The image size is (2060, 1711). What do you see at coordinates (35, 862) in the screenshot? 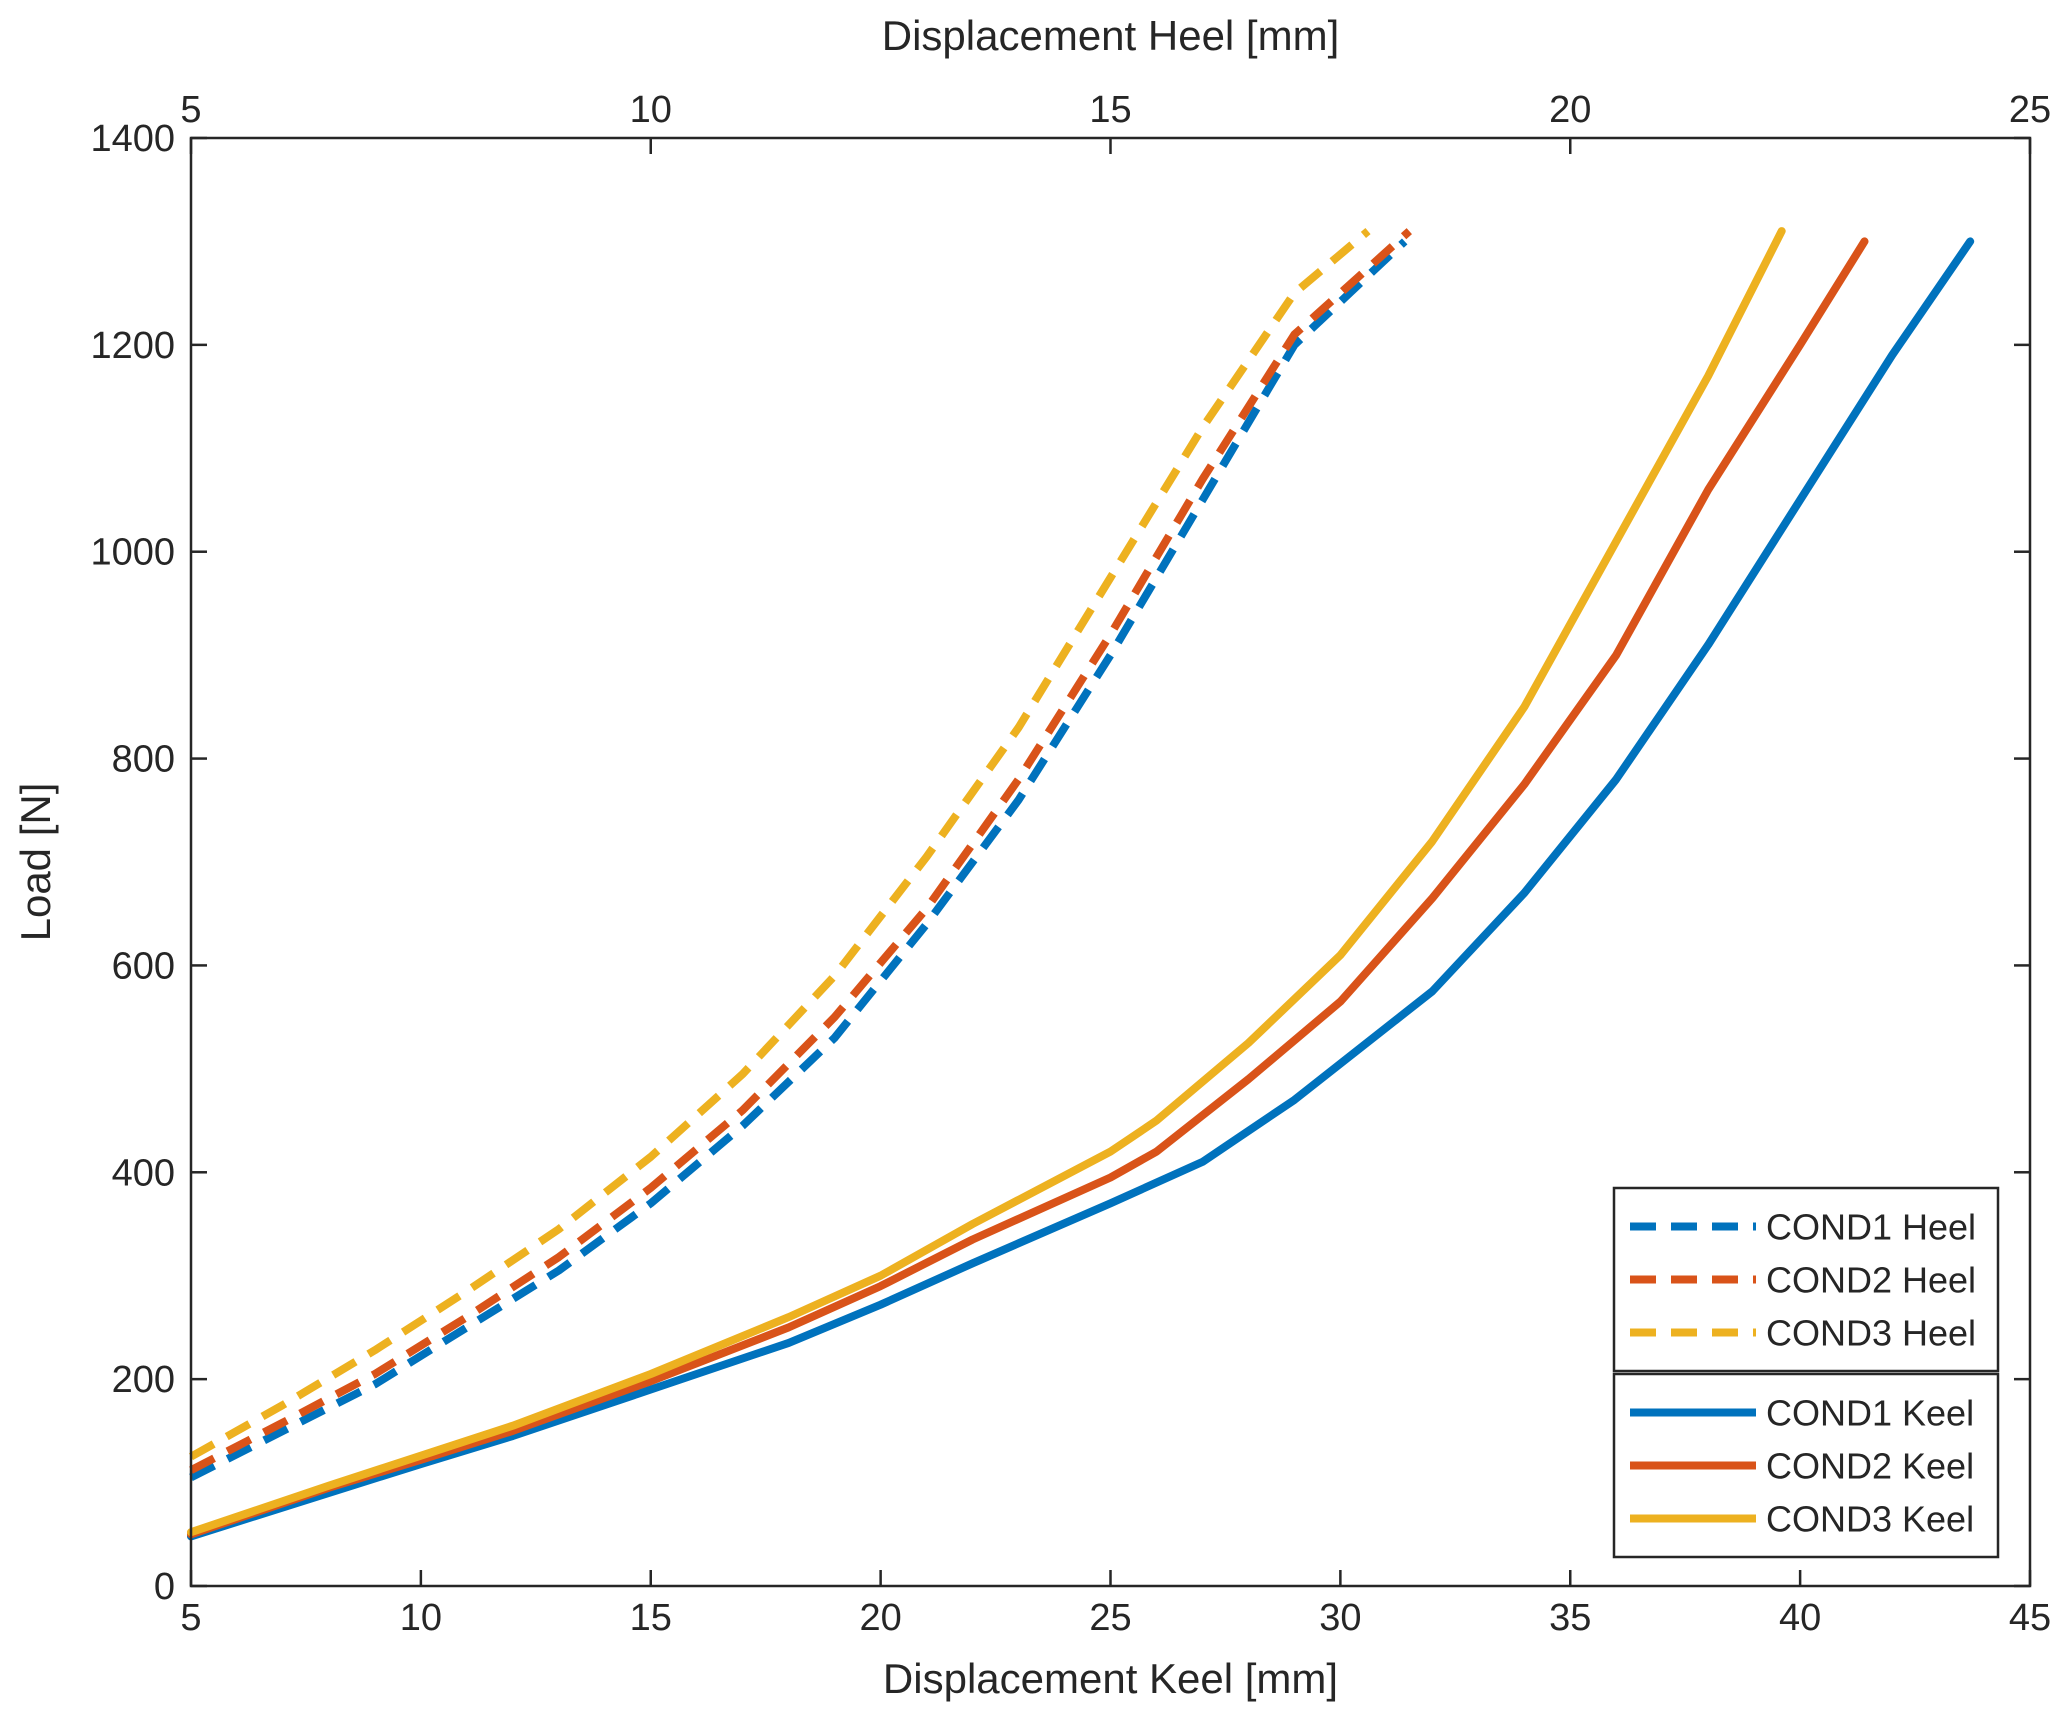
I see `y-axis-title: Load [N]` at bounding box center [35, 862].